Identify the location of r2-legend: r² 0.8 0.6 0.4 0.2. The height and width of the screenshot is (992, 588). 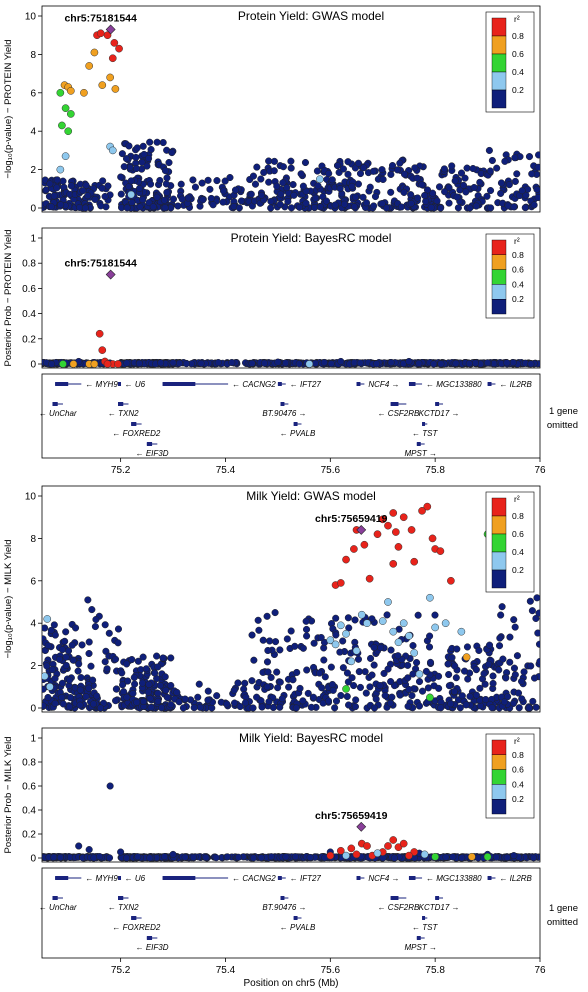
(510, 62).